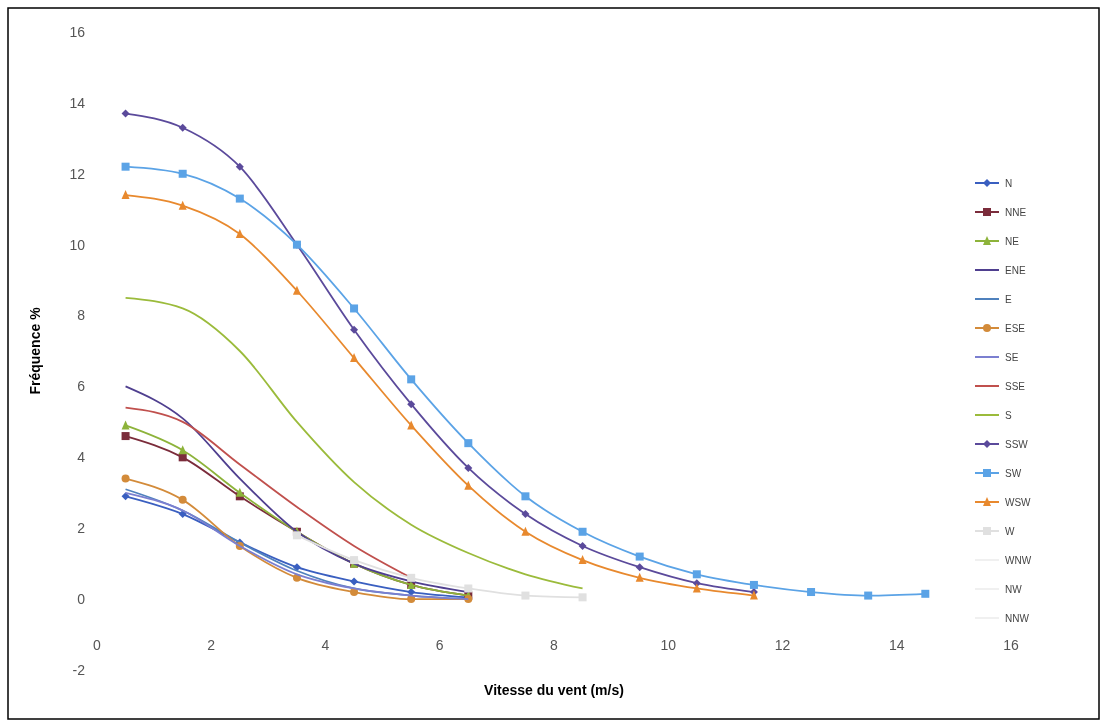 The image size is (1107, 727). Describe the element at coordinates (81, 386) in the screenshot. I see `y-tick-label: 6` at that location.